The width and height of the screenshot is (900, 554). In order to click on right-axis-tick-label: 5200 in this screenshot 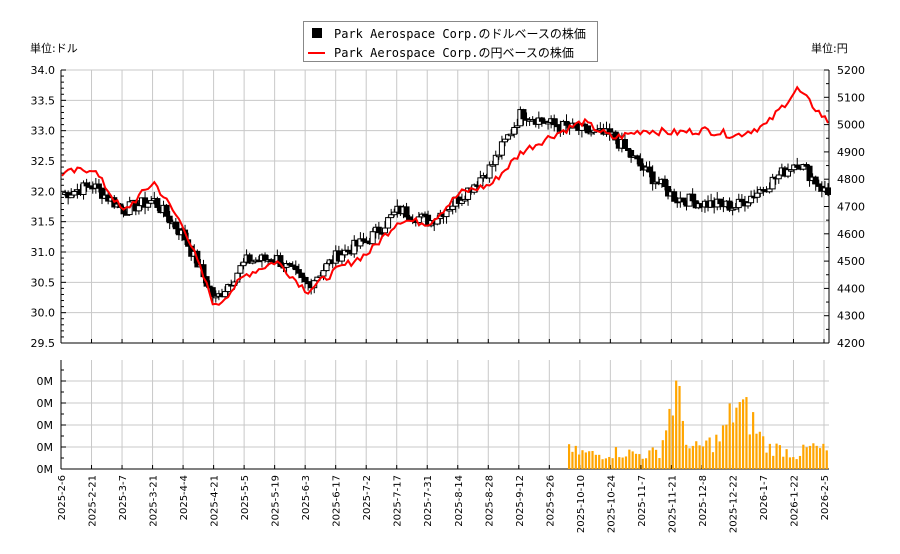, I will do `click(851, 70)`.